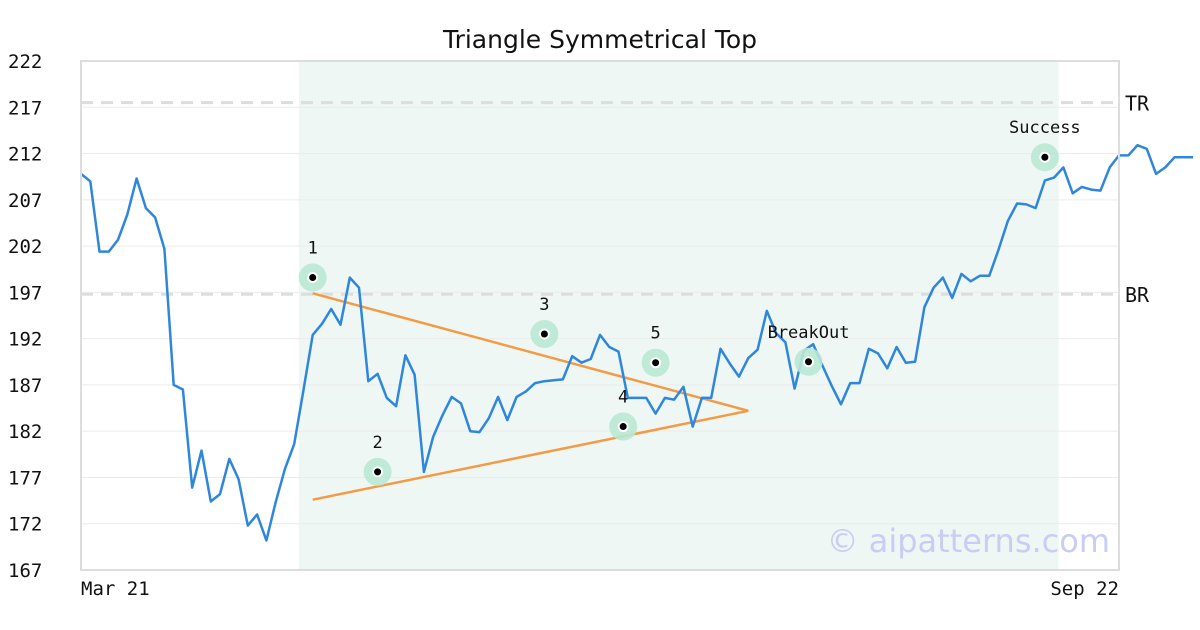 The width and height of the screenshot is (1200, 630). Describe the element at coordinates (1137, 104) in the screenshot. I see `reference-label: TR` at that location.